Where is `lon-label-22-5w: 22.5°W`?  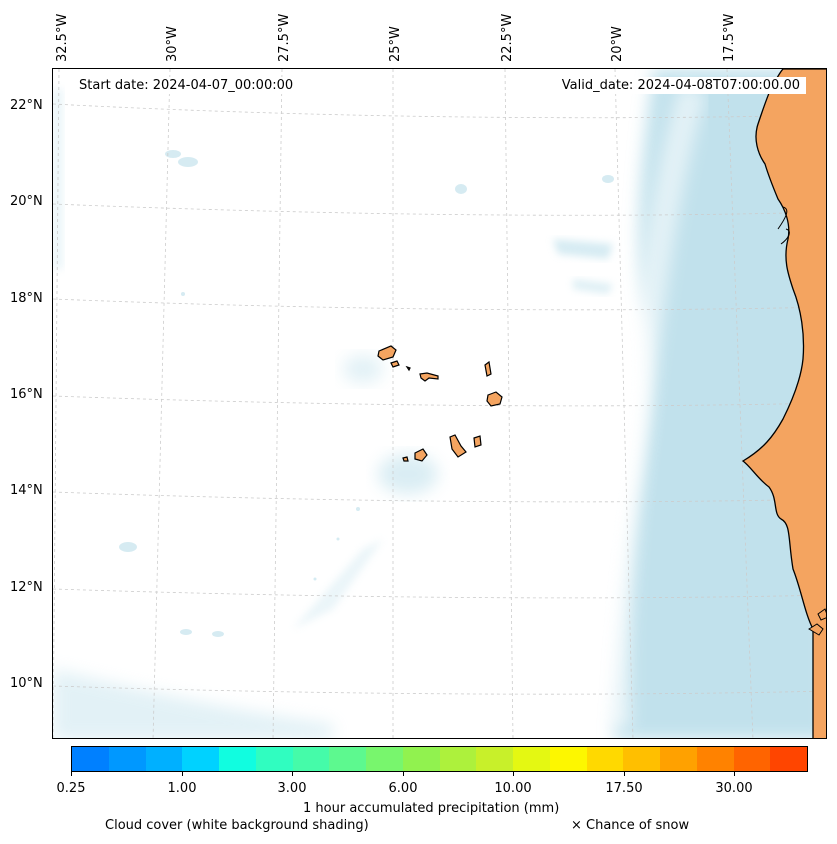 lon-label-22-5w: 22.5°W is located at coordinates (507, 37).